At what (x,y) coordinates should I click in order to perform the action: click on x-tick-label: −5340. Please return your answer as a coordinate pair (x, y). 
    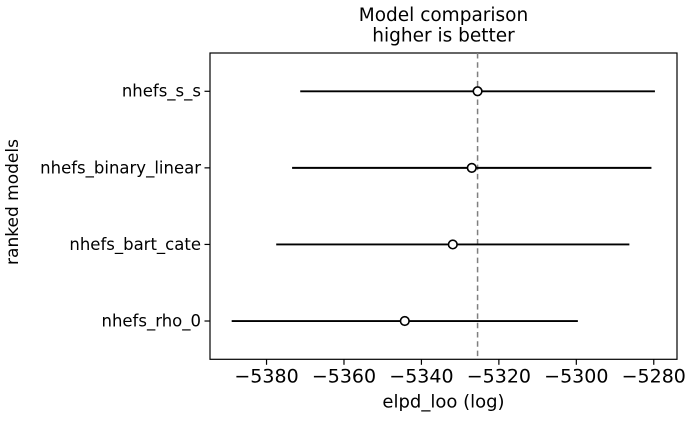
    Looking at the image, I should click on (421, 377).